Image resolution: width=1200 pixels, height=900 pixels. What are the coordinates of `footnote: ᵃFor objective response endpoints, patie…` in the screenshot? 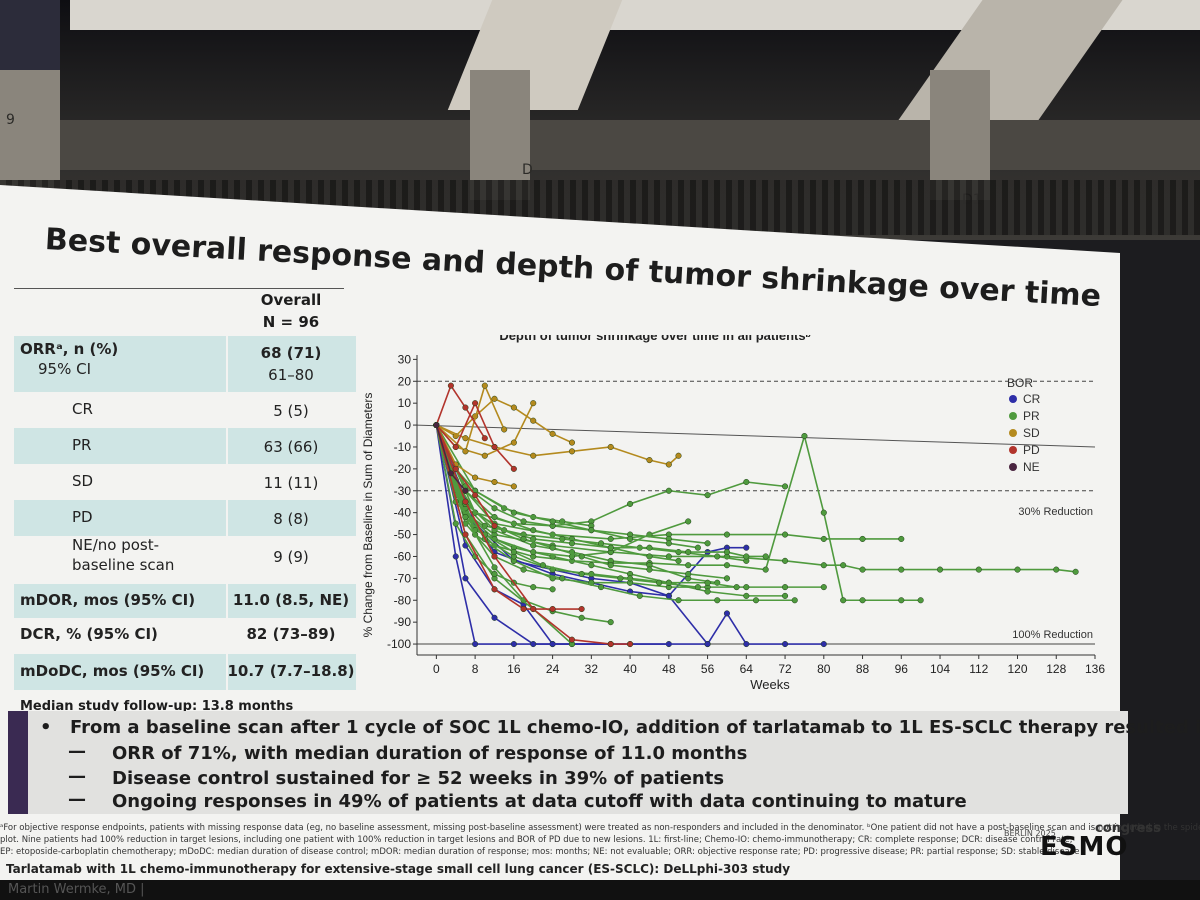 It's located at (600, 828).